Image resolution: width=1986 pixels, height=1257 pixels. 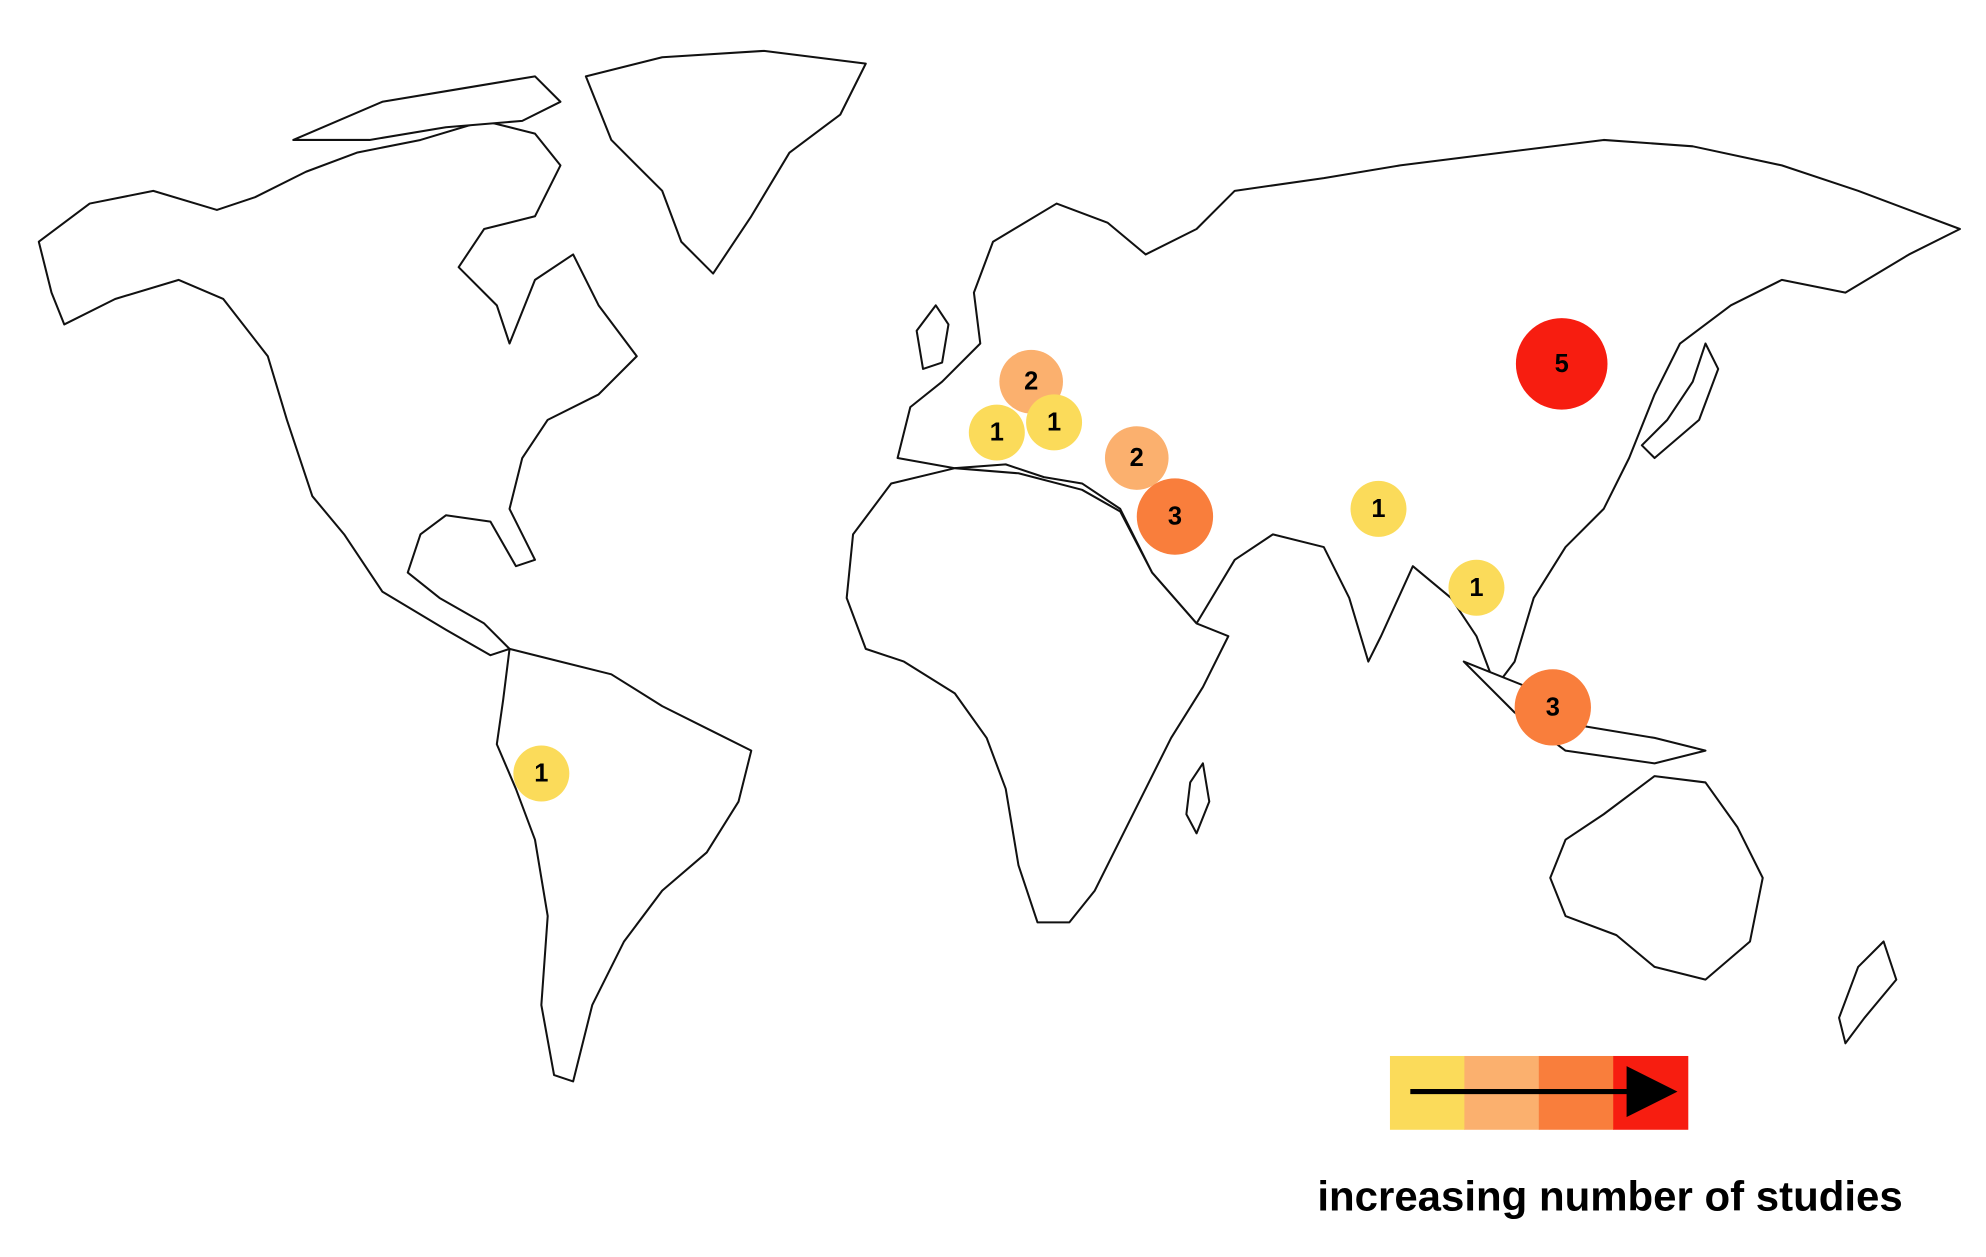 I want to click on madagascar, so click(x=1198, y=798).